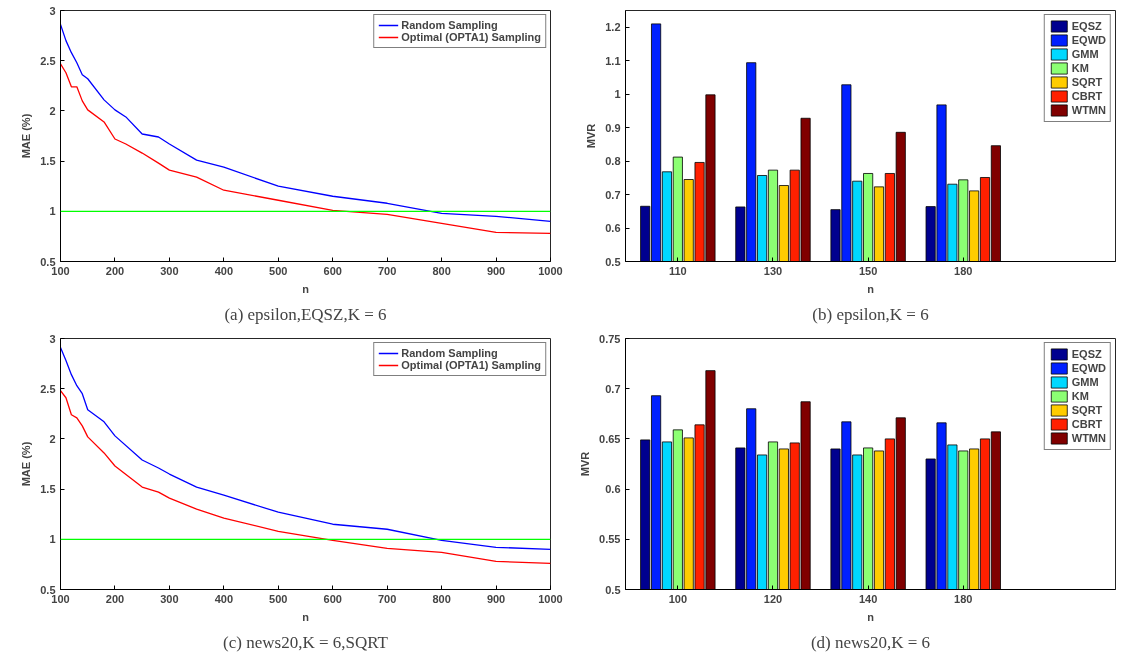  Describe the element at coordinates (613, 127) in the screenshot. I see `y-tick-label: 0.9` at that location.